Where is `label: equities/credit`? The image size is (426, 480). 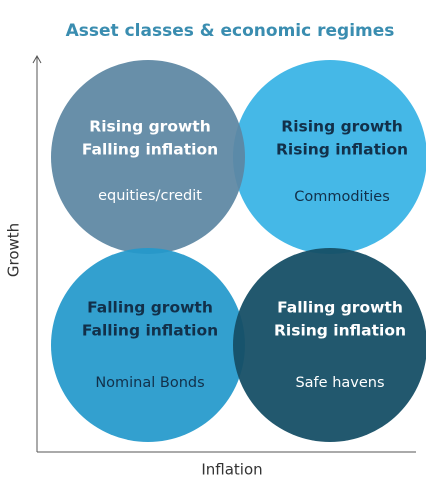
label: equities/credit is located at coordinates (150, 196).